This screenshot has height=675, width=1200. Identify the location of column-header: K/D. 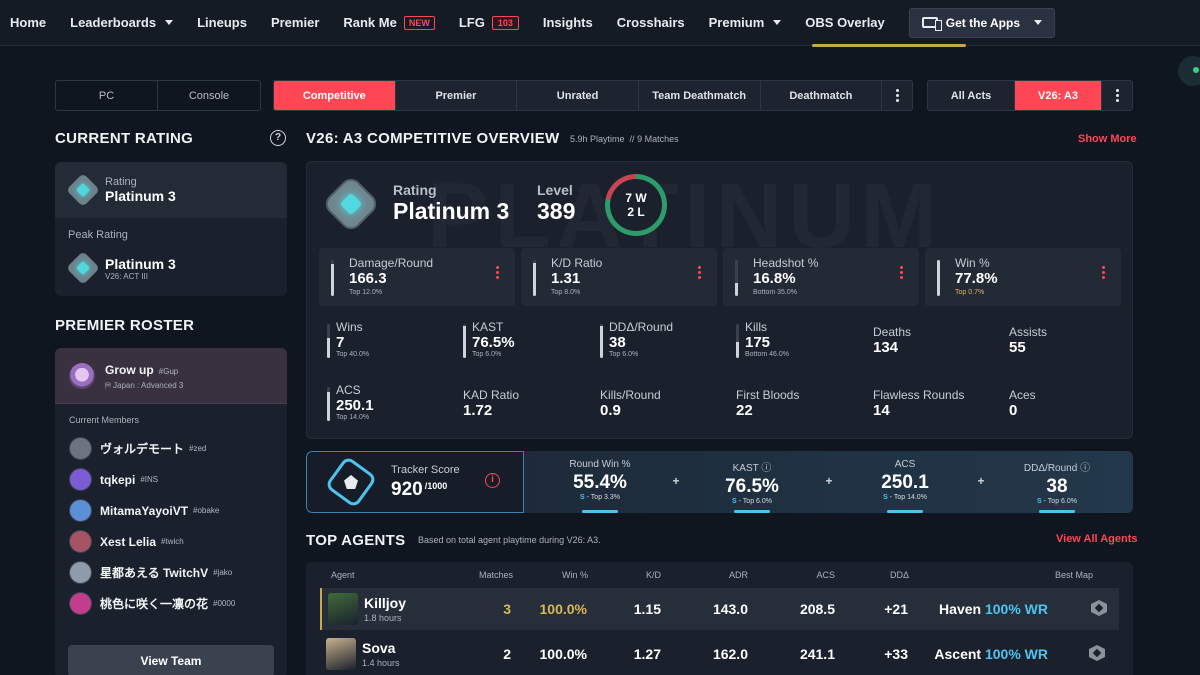
(653, 575).